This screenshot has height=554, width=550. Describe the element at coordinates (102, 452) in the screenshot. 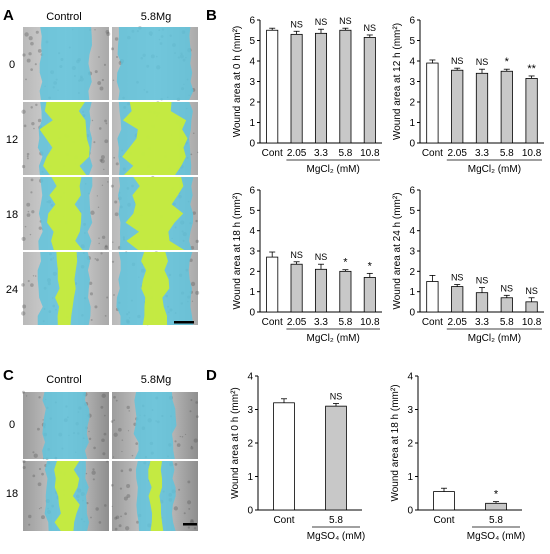

I see `panel-c-micrographs: Control 5.8Mg 0 18` at that location.